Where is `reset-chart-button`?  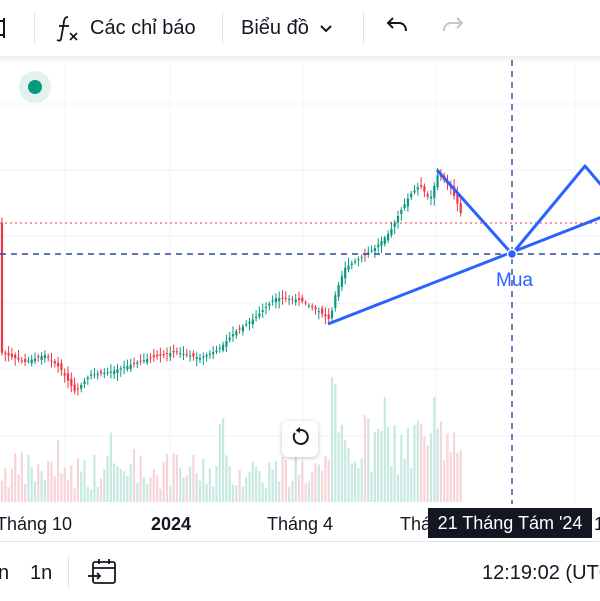 reset-chart-button is located at coordinates (300, 439).